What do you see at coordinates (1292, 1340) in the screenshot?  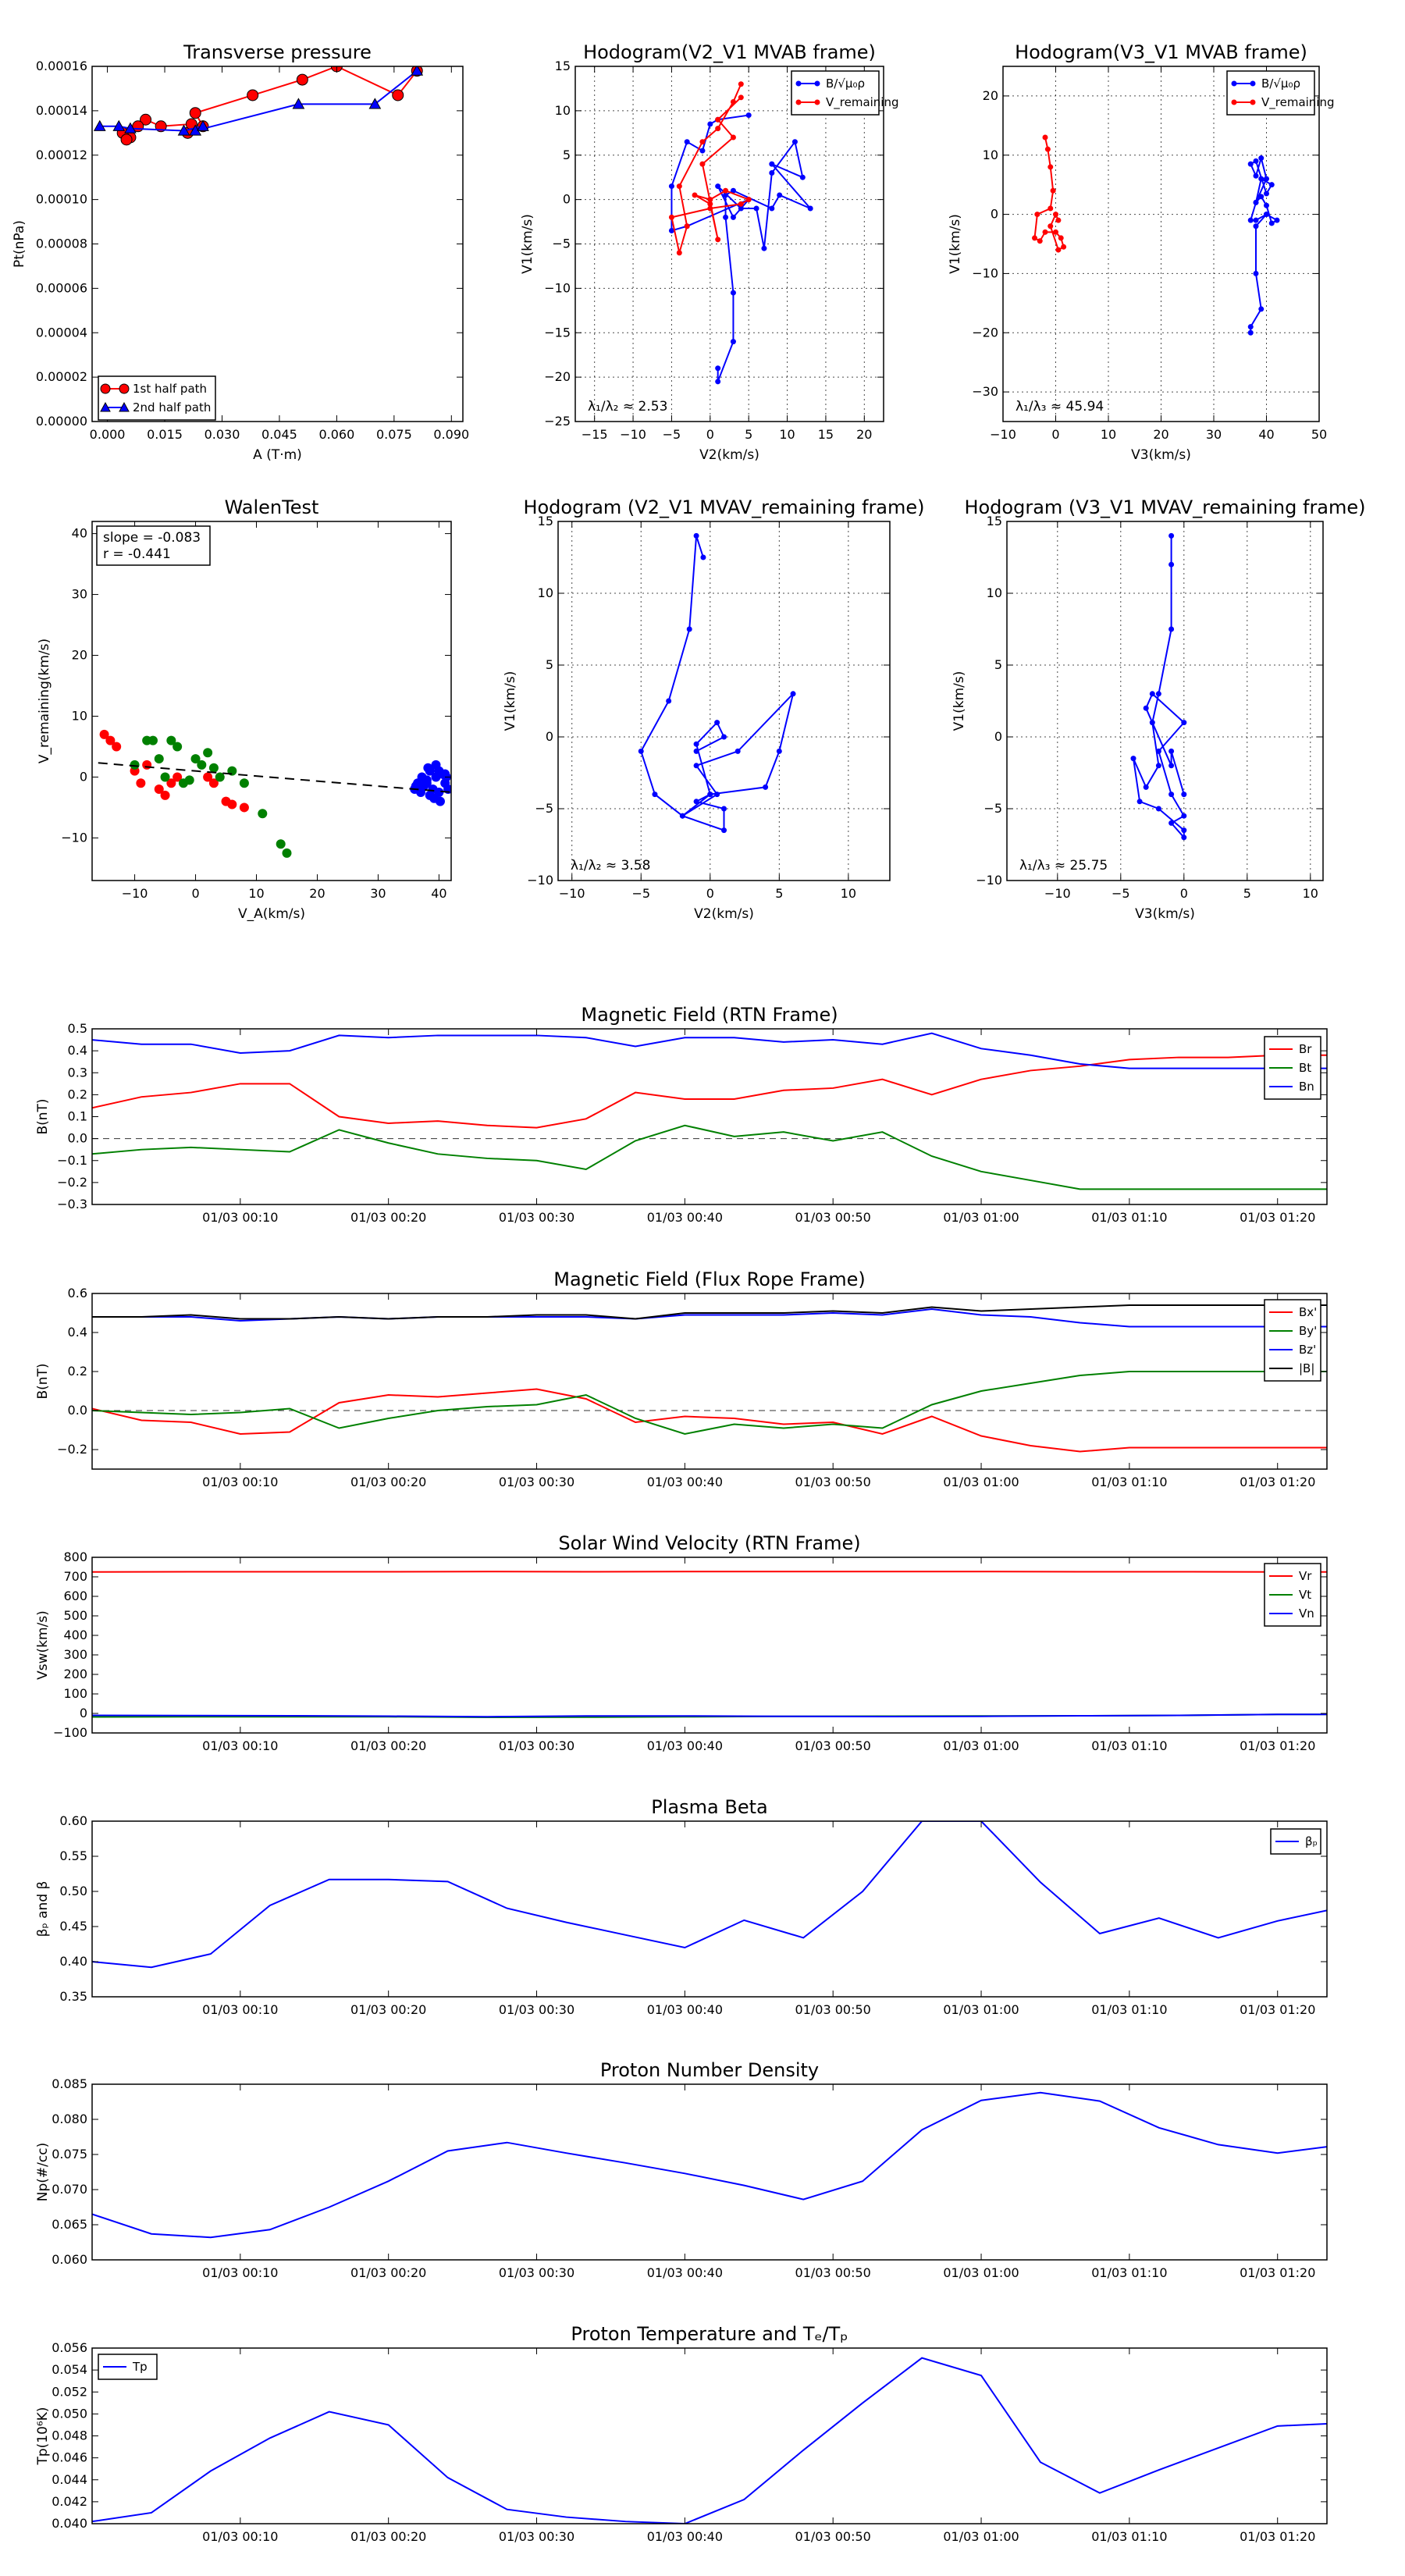 I see `legend-box` at bounding box center [1292, 1340].